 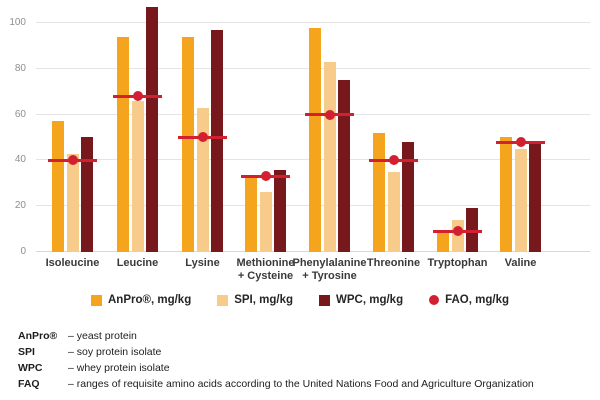 What do you see at coordinates (251, 214) in the screenshot?
I see `bar-anpro-methionine` at bounding box center [251, 214].